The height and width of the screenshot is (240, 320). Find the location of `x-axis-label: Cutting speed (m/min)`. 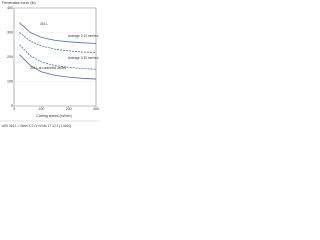

x-axis-label: Cutting speed (m/min) is located at coordinates (53, 116).